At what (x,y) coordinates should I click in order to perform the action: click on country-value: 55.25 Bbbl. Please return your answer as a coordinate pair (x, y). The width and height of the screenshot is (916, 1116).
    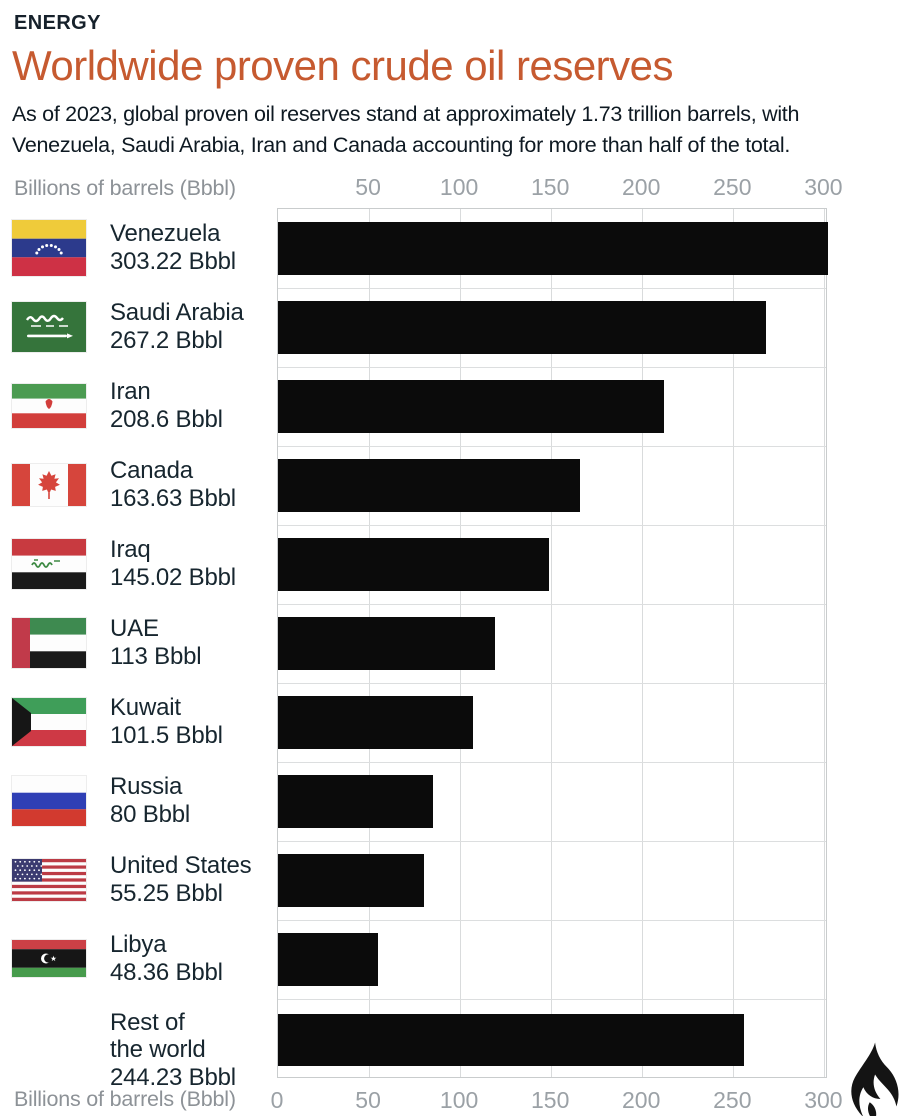
    Looking at the image, I should click on (166, 893).